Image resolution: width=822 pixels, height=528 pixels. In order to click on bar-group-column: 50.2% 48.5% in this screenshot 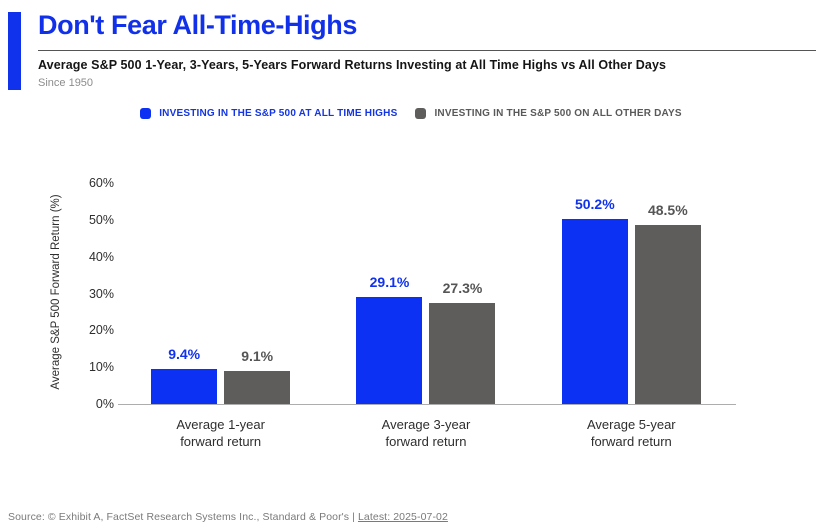, I will do `click(631, 300)`.